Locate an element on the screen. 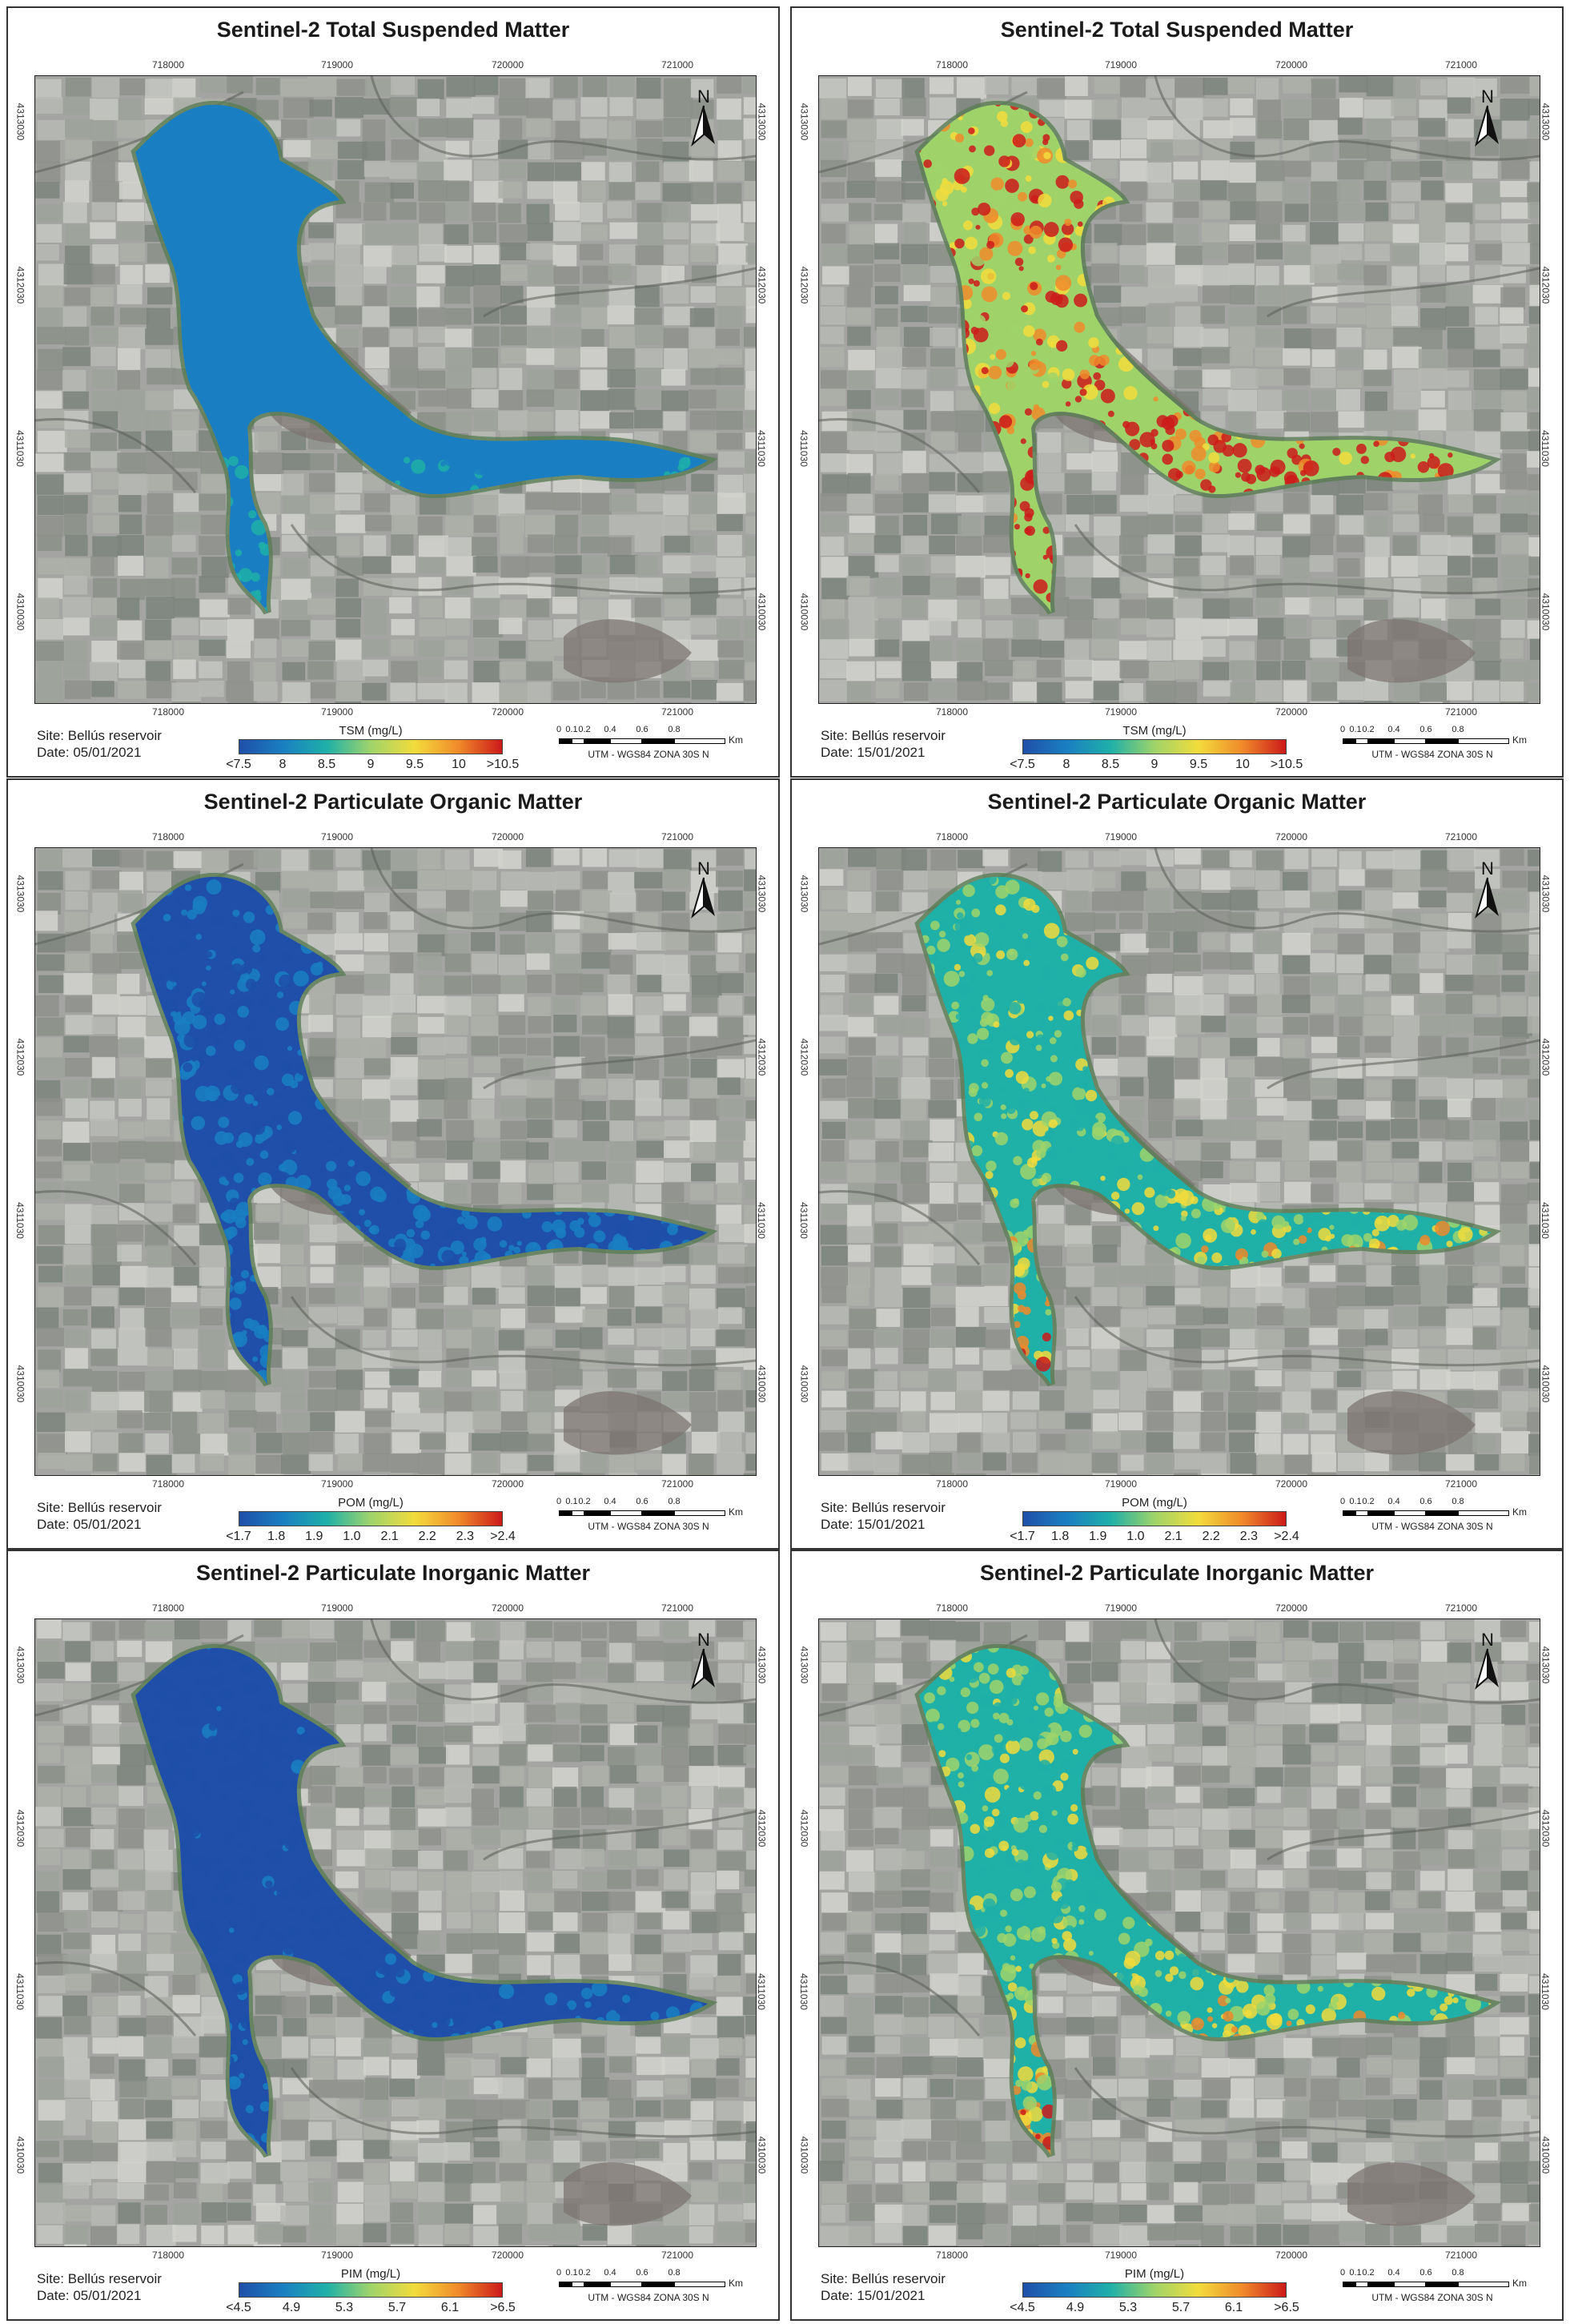  legend-tick-label: 8 is located at coordinates (1066, 764).